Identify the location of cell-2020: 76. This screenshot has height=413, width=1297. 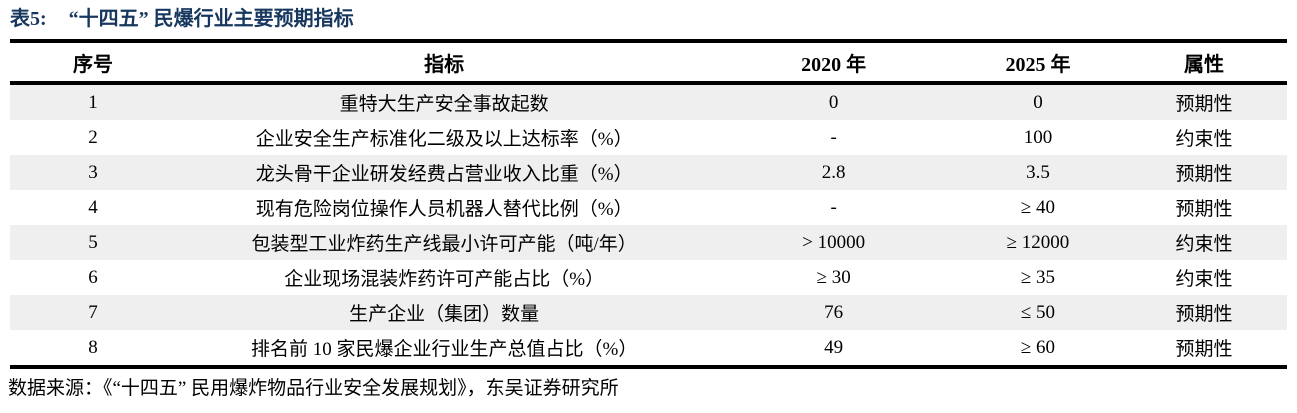
(834, 312).